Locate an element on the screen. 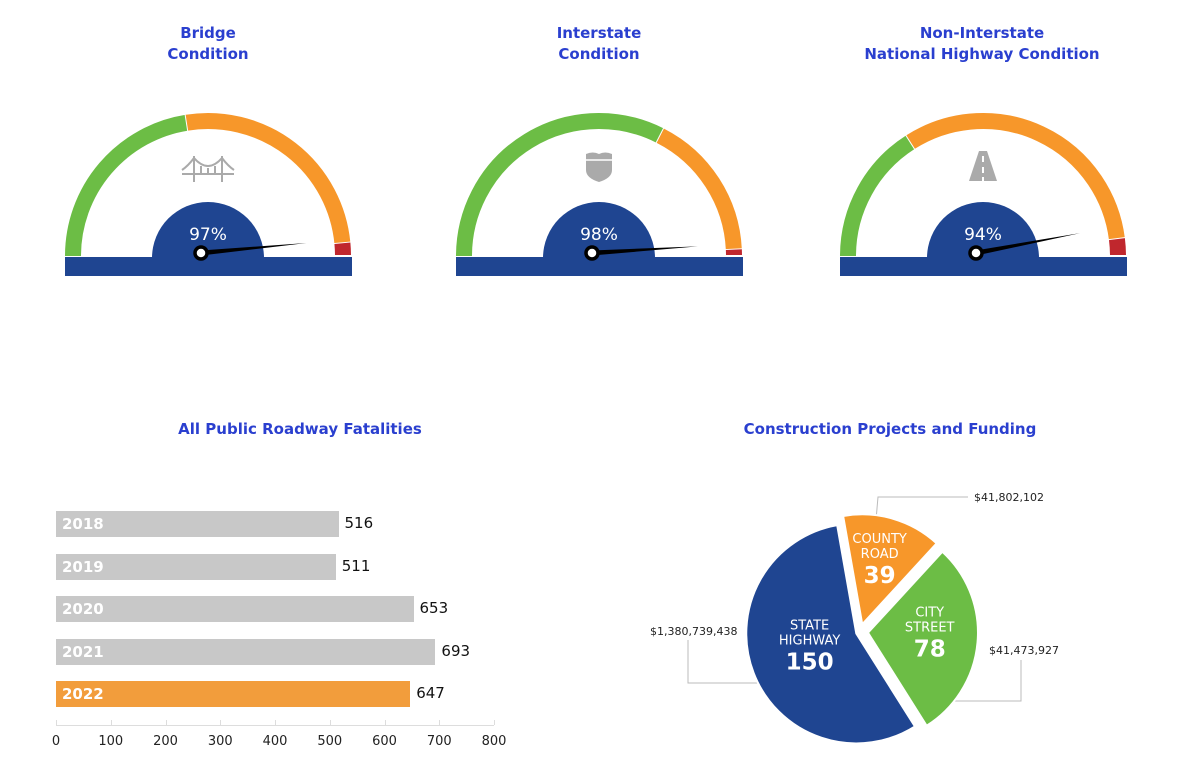  x-axis-line is located at coordinates (275, 725).